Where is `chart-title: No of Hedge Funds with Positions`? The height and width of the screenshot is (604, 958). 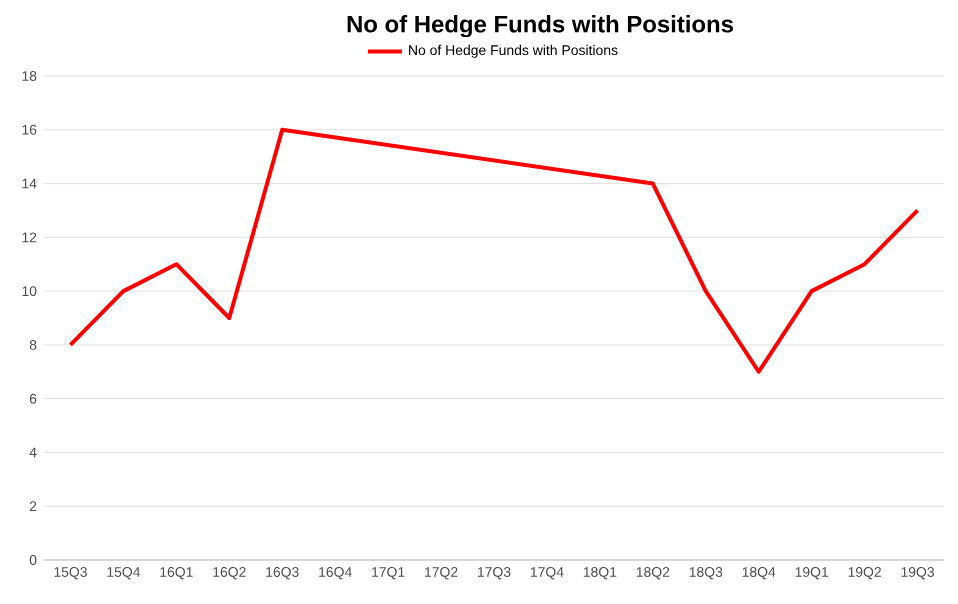
chart-title: No of Hedge Funds with Positions is located at coordinates (540, 26).